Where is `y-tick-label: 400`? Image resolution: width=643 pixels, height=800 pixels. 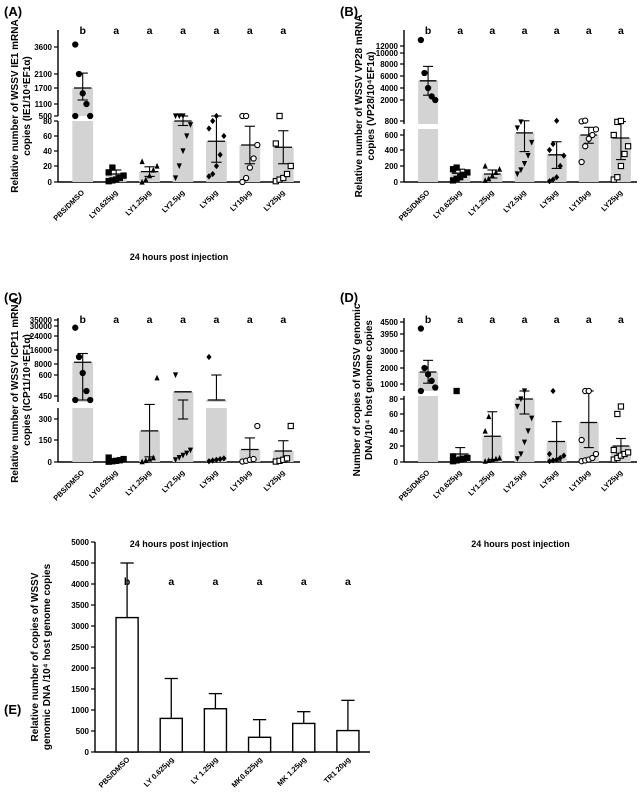 y-tick-label: 400 is located at coordinates (392, 150).